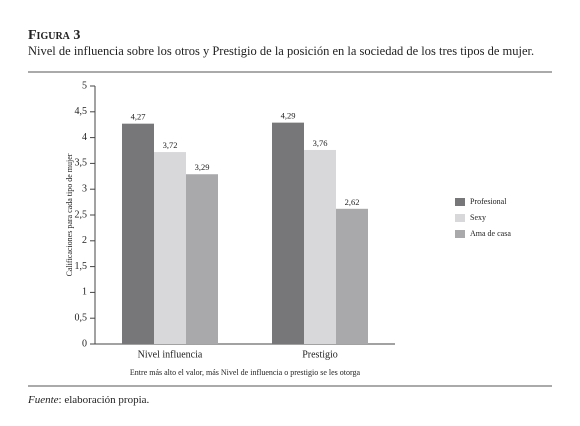 The image size is (580, 426). Describe the element at coordinates (170, 354) in the screenshot. I see `x-tick-label: Nivel influencia` at that location.